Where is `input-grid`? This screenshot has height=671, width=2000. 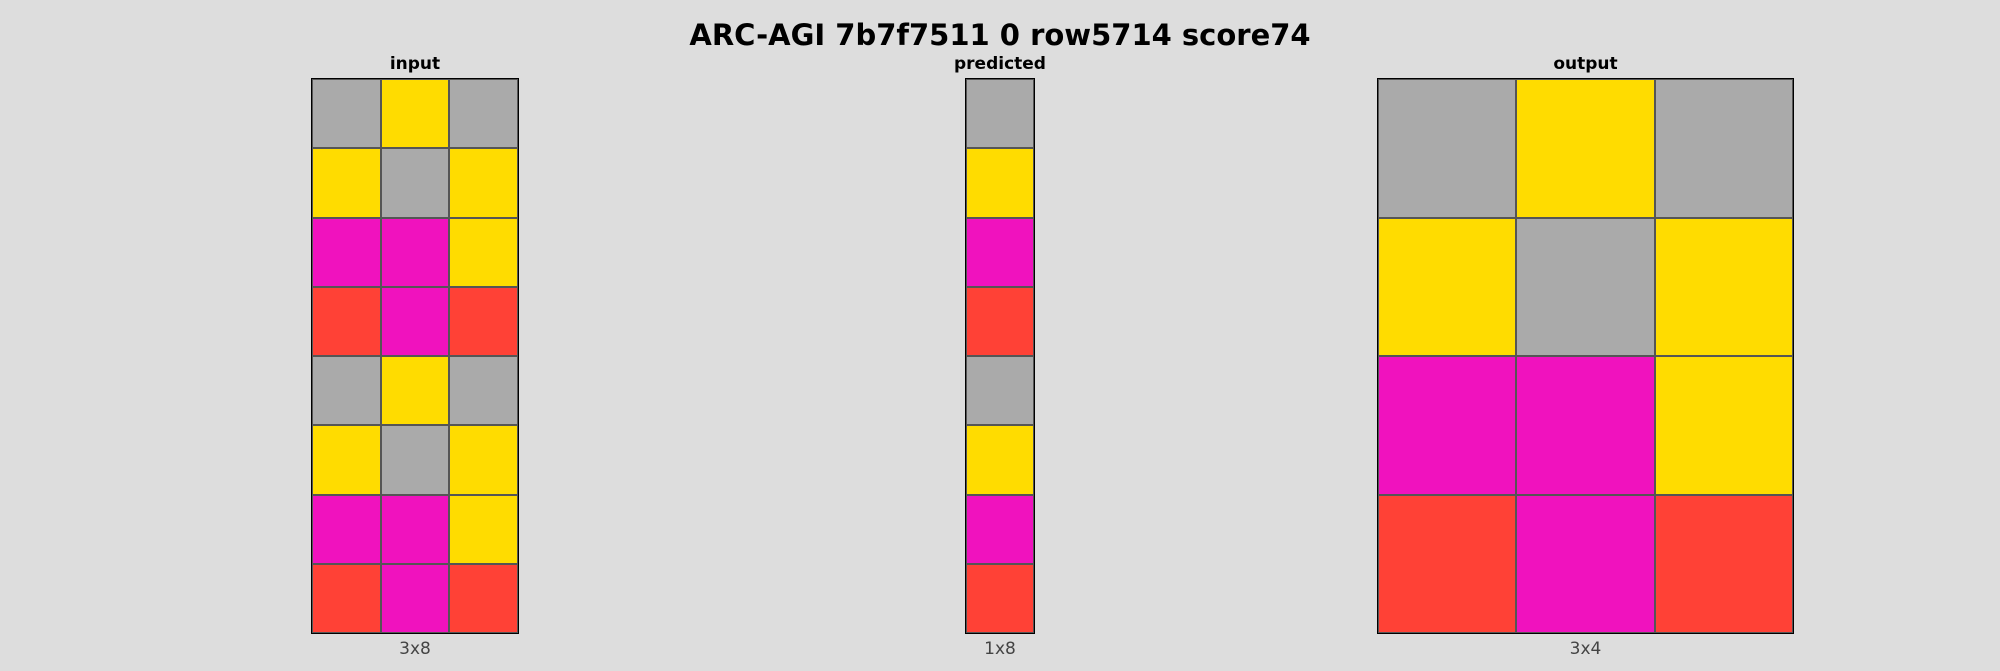
input-grid is located at coordinates (415, 356).